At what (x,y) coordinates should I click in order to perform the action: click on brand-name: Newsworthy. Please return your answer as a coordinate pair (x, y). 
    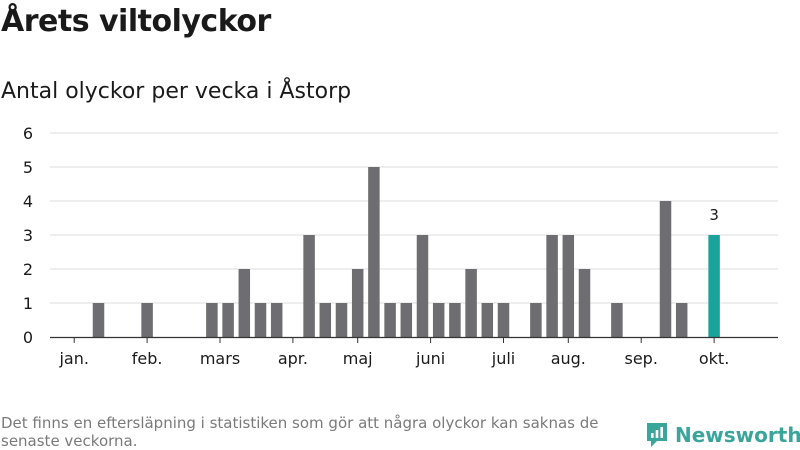
    Looking at the image, I should click on (737, 435).